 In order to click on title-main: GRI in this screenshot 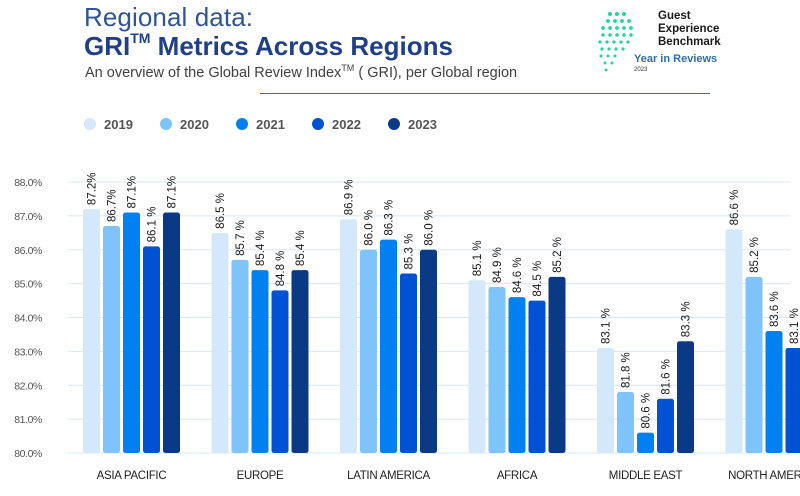, I will do `click(107, 46)`.